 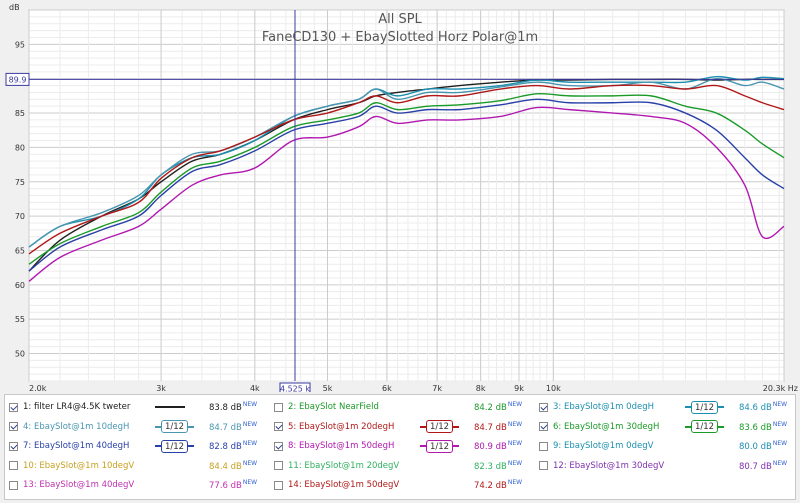 I want to click on legend-item: 10: EbaySlot@1m 10degV, so click(x=71, y=466).